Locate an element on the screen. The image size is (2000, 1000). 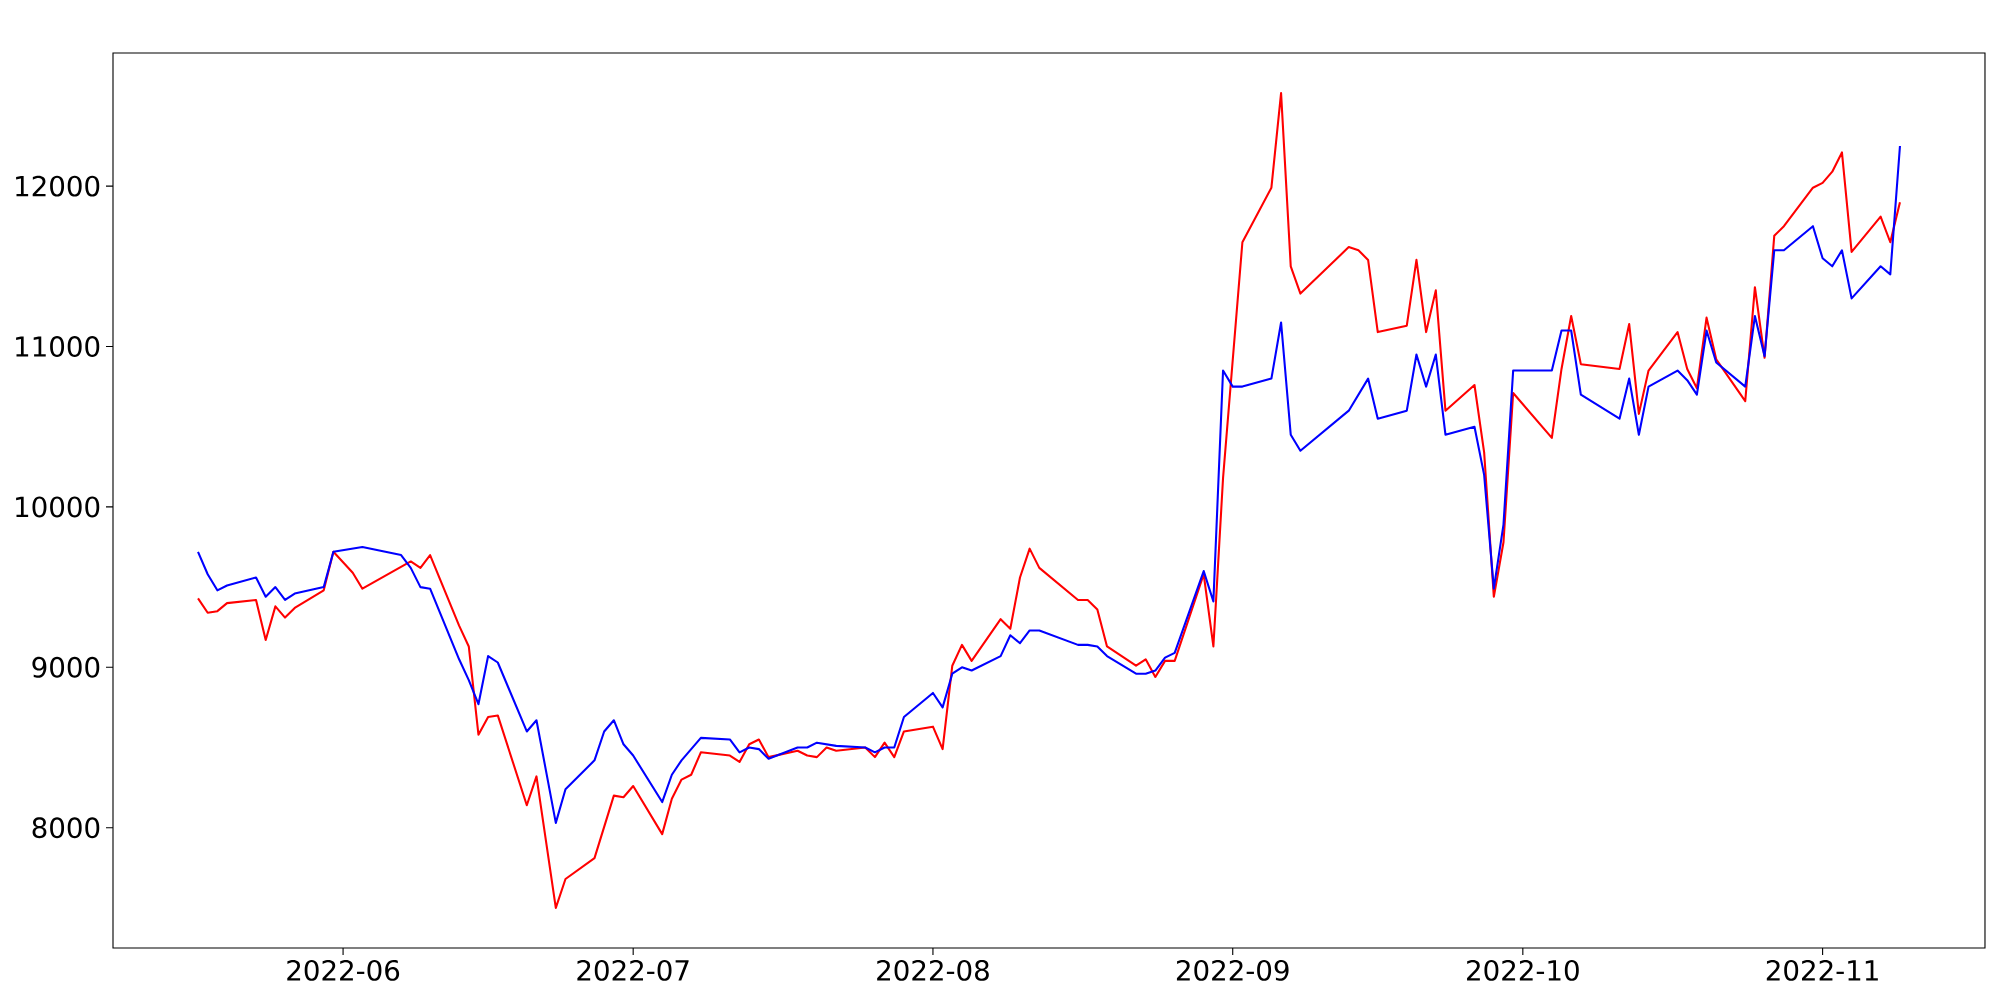
x-tick-label: 2022-11 is located at coordinates (1822, 970).